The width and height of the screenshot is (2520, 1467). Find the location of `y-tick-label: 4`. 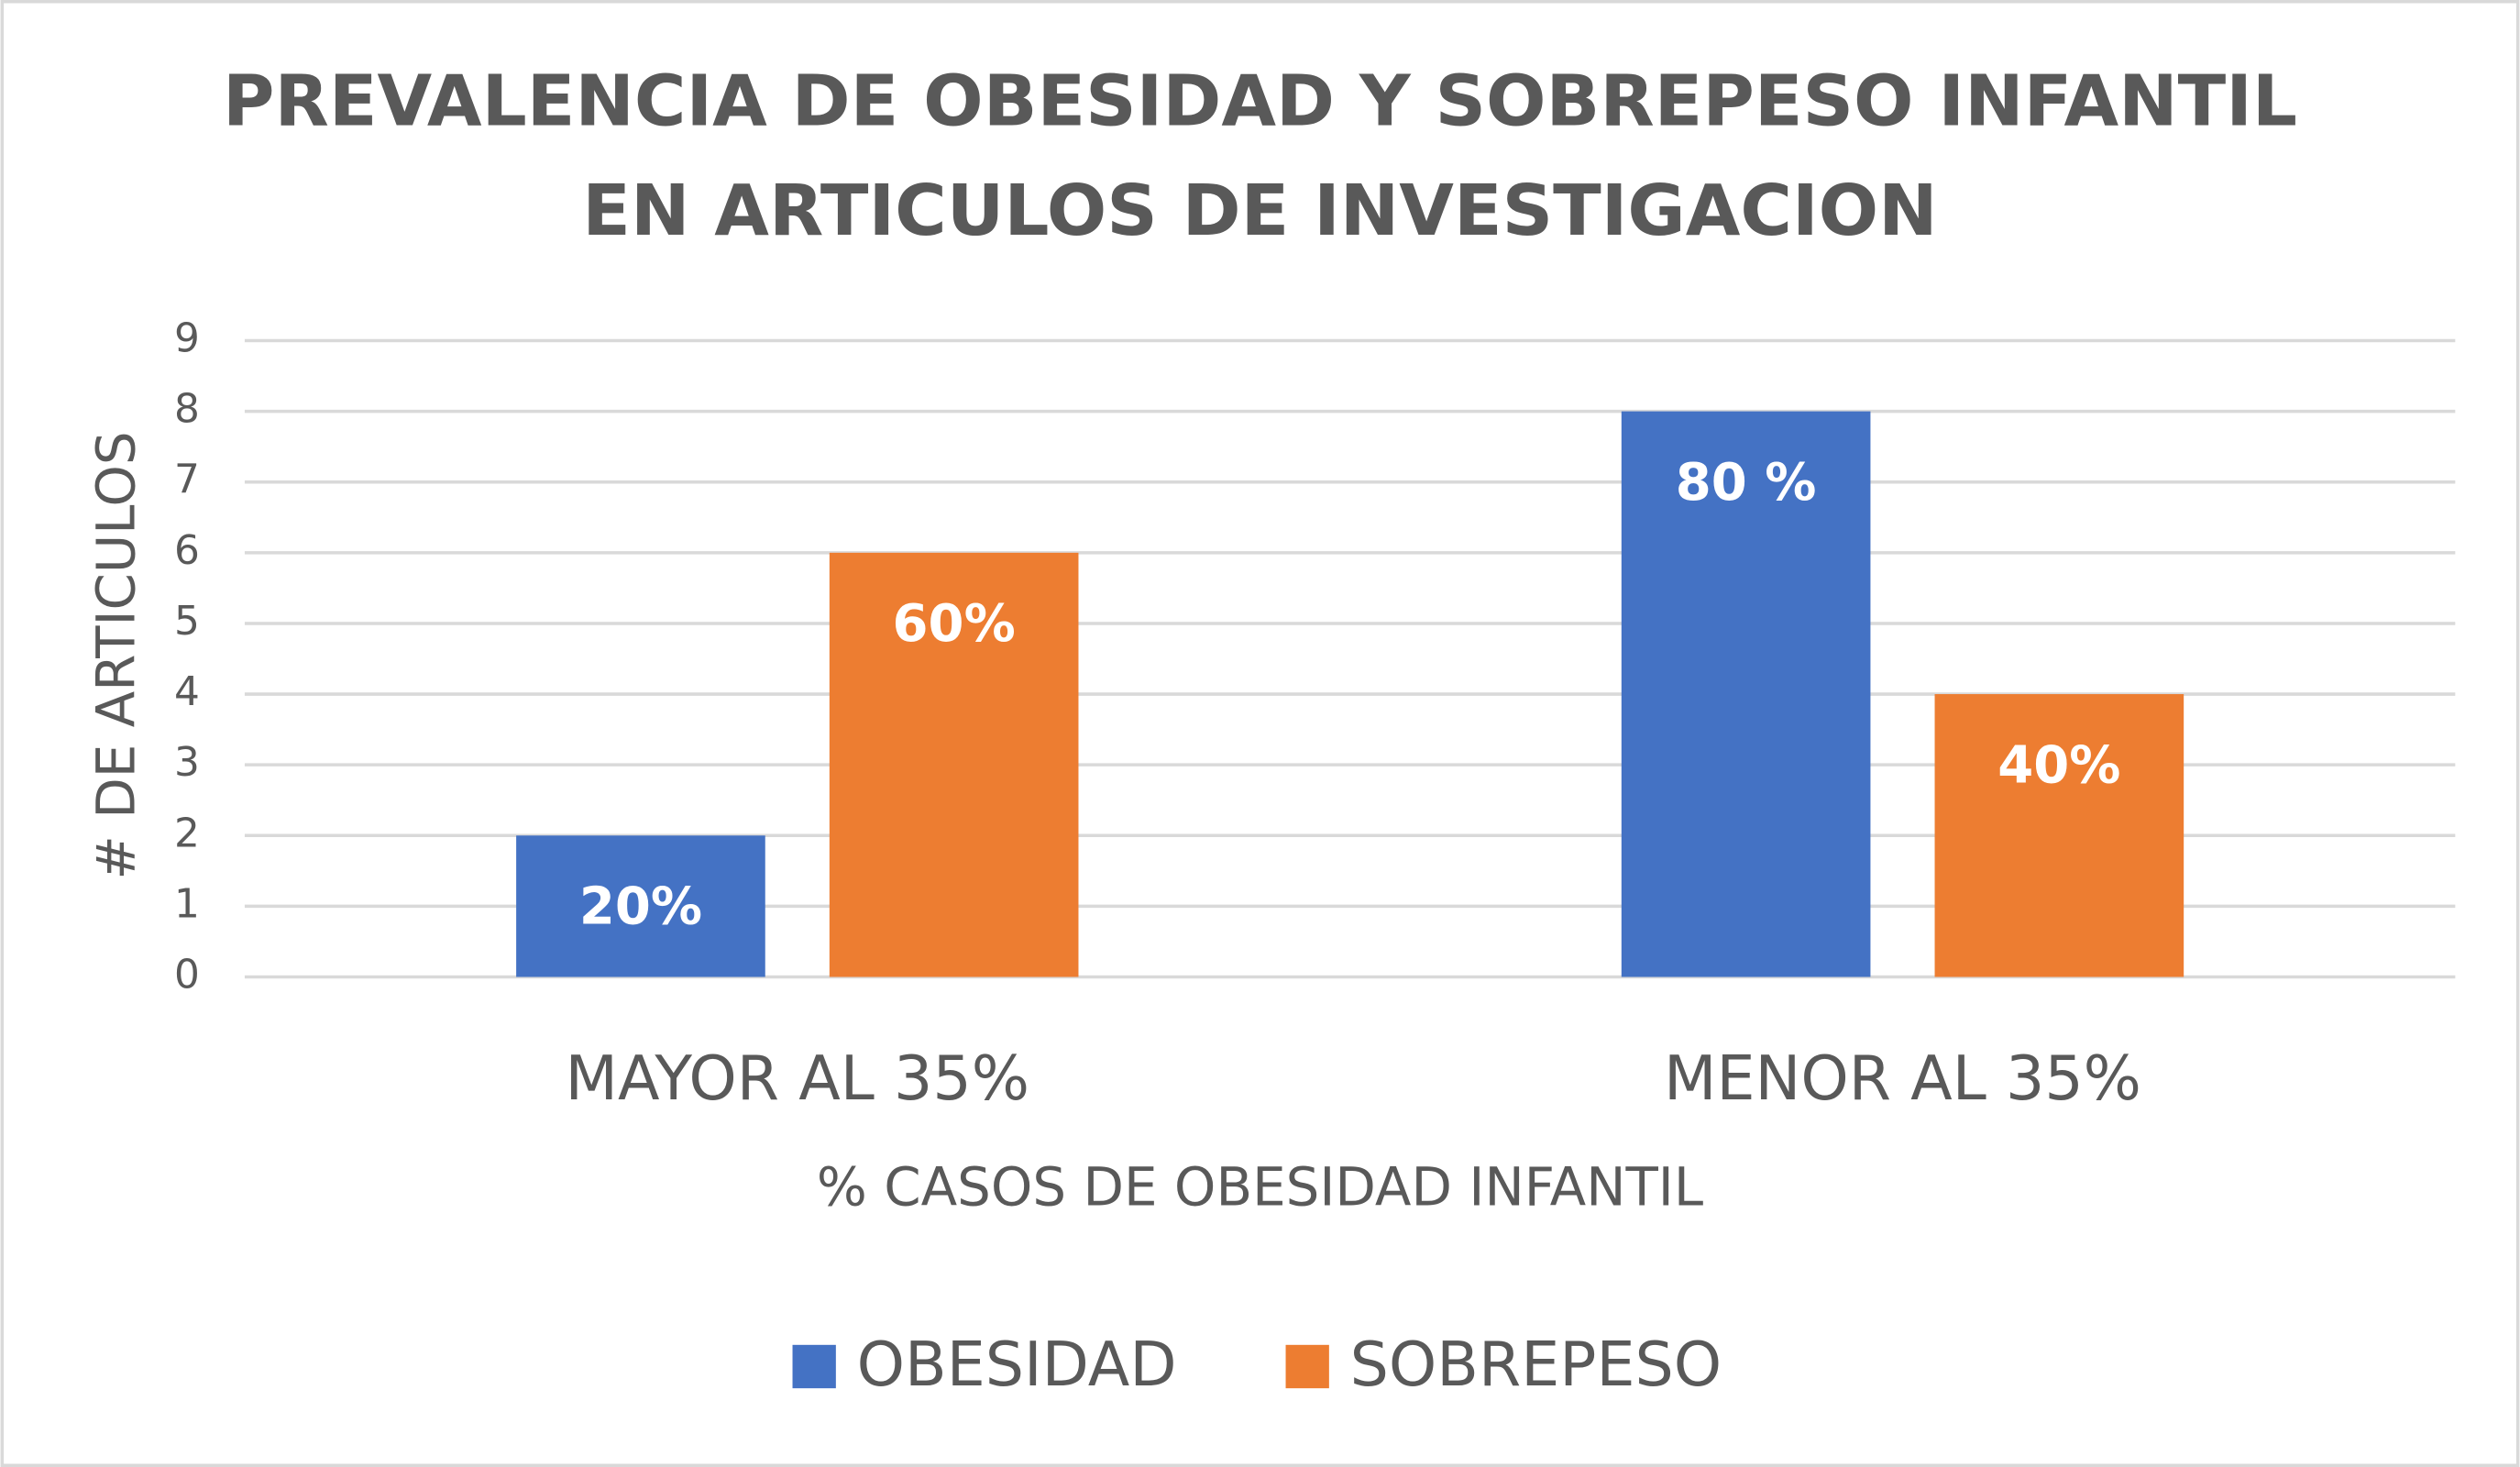

y-tick-label: 4 is located at coordinates (187, 691).